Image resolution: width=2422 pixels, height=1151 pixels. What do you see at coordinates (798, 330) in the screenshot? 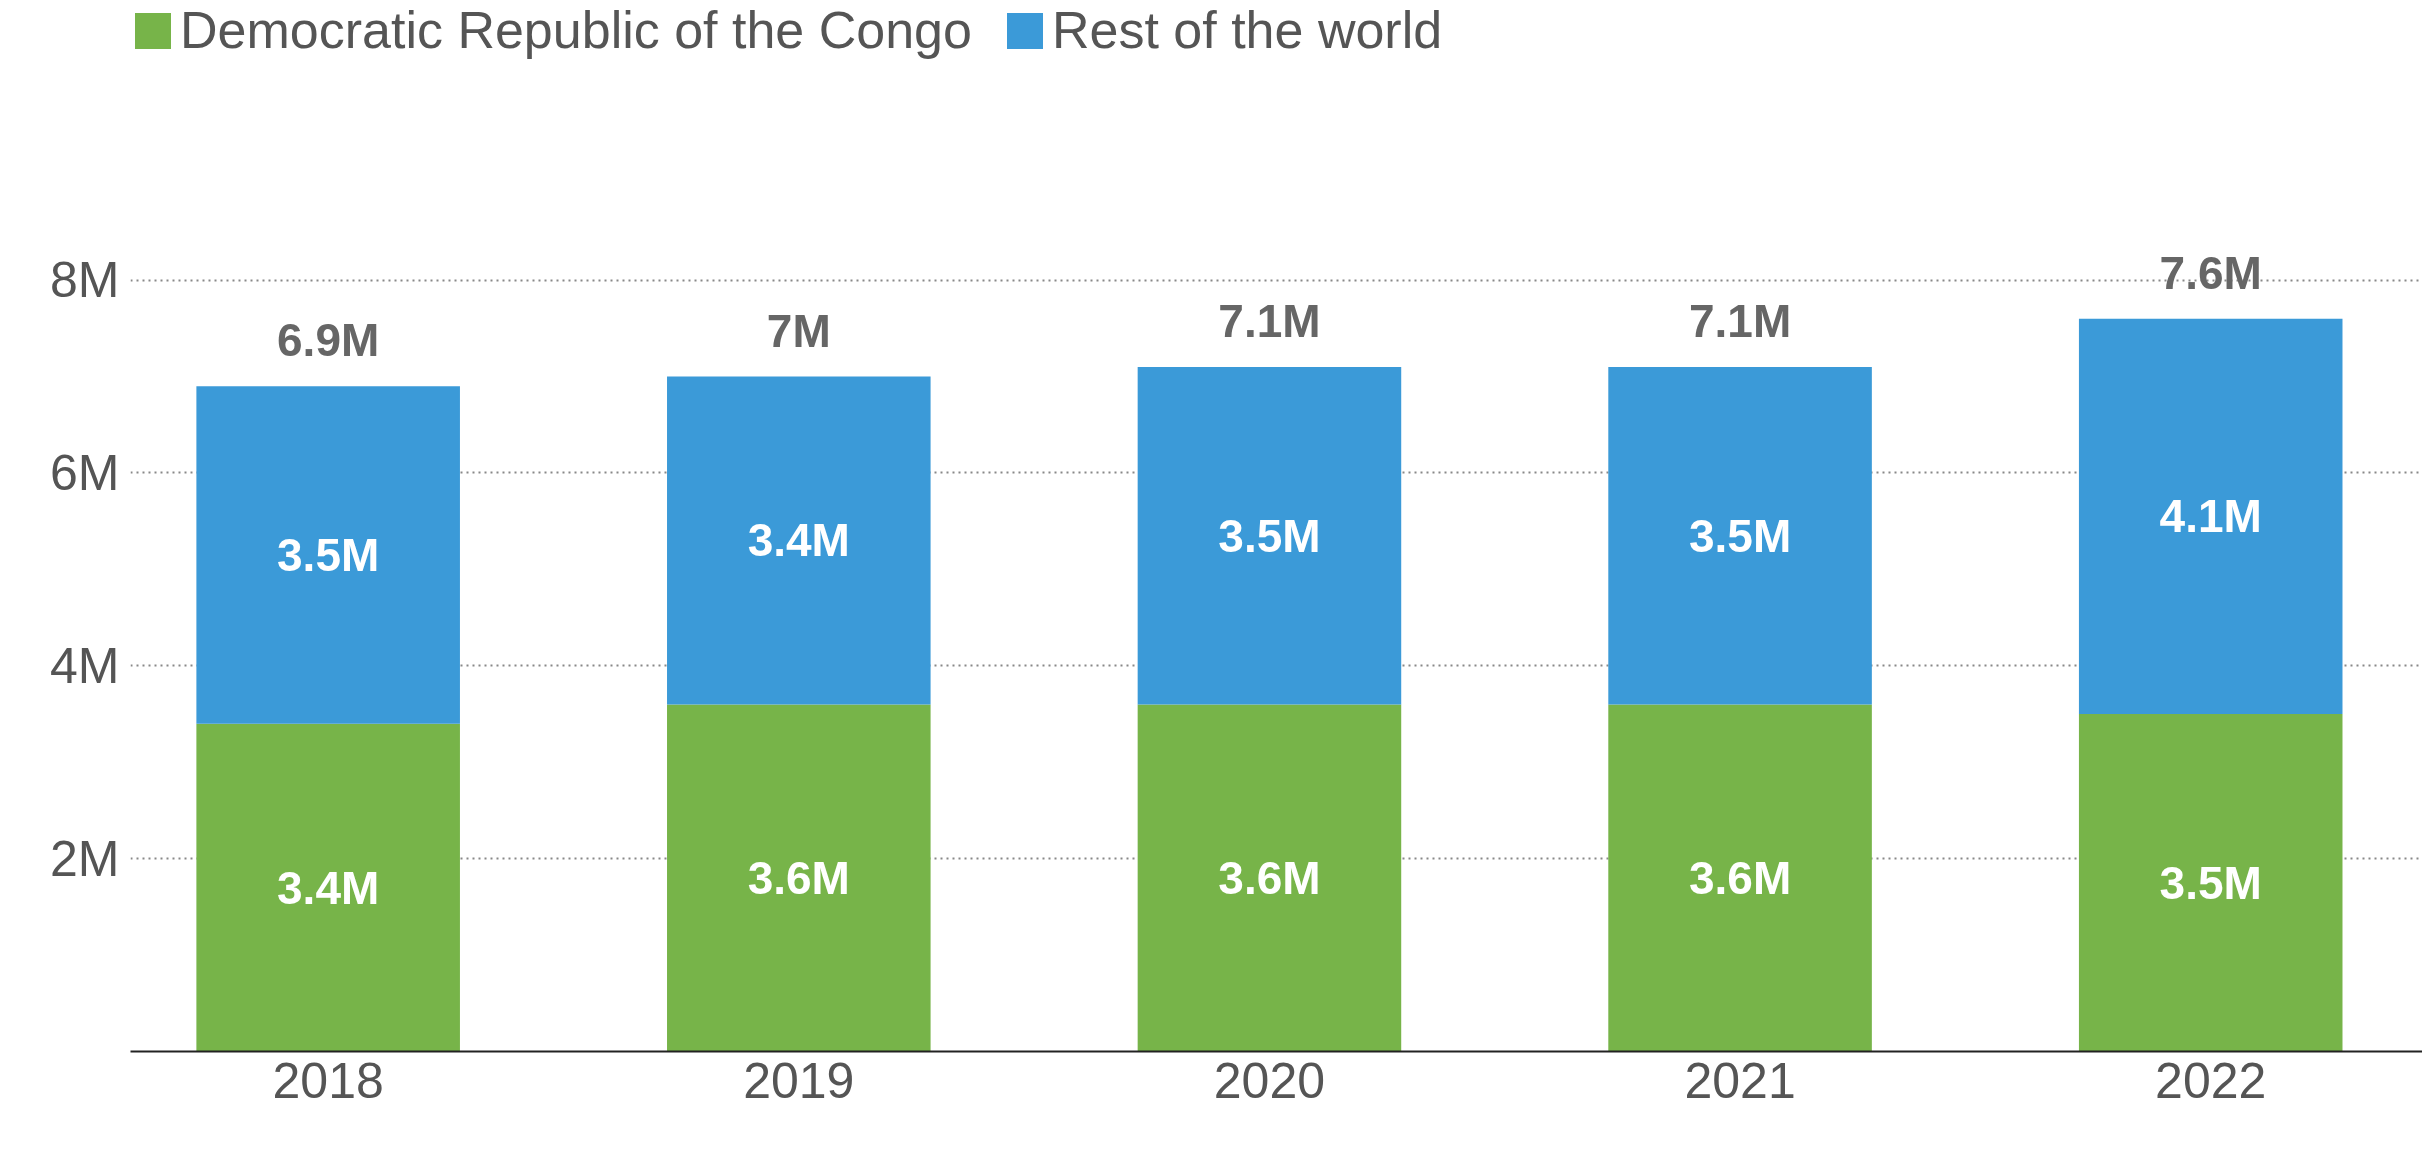
I see `total-label: 7M` at bounding box center [798, 330].